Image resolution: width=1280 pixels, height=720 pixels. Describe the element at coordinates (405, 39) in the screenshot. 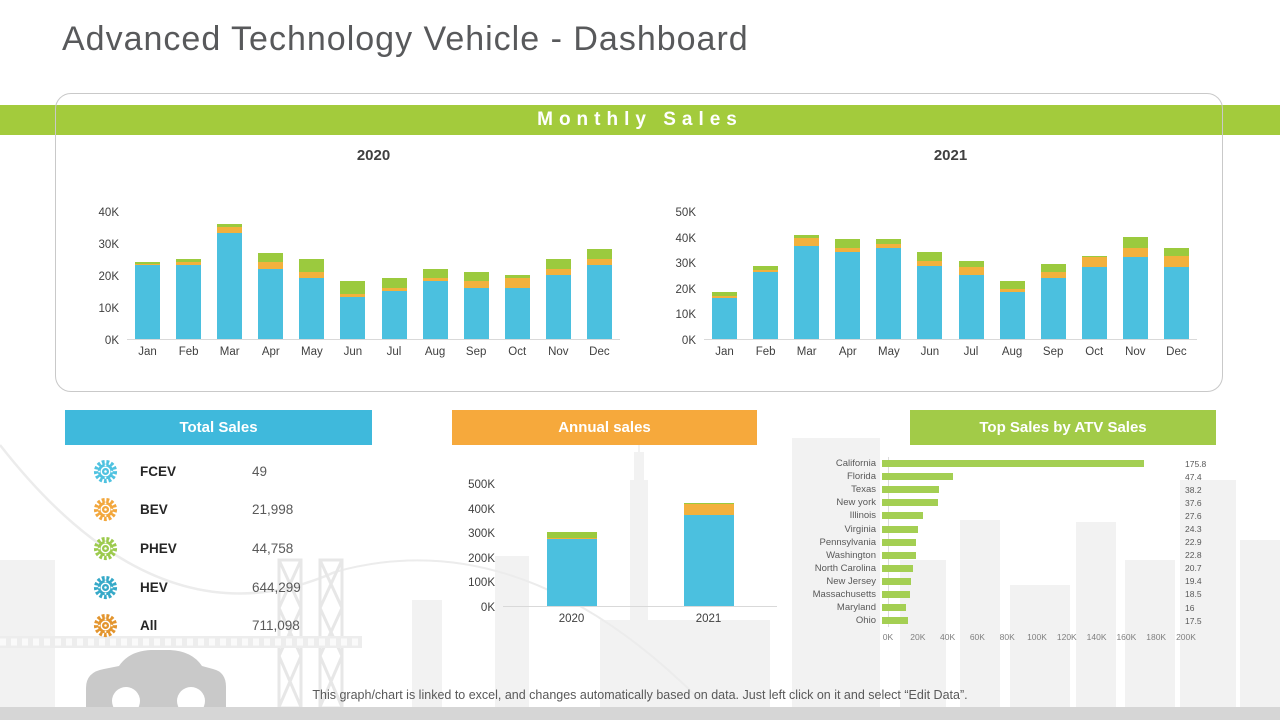

I see `page-title: Advanced Technology Vehicle - Dashboard` at that location.